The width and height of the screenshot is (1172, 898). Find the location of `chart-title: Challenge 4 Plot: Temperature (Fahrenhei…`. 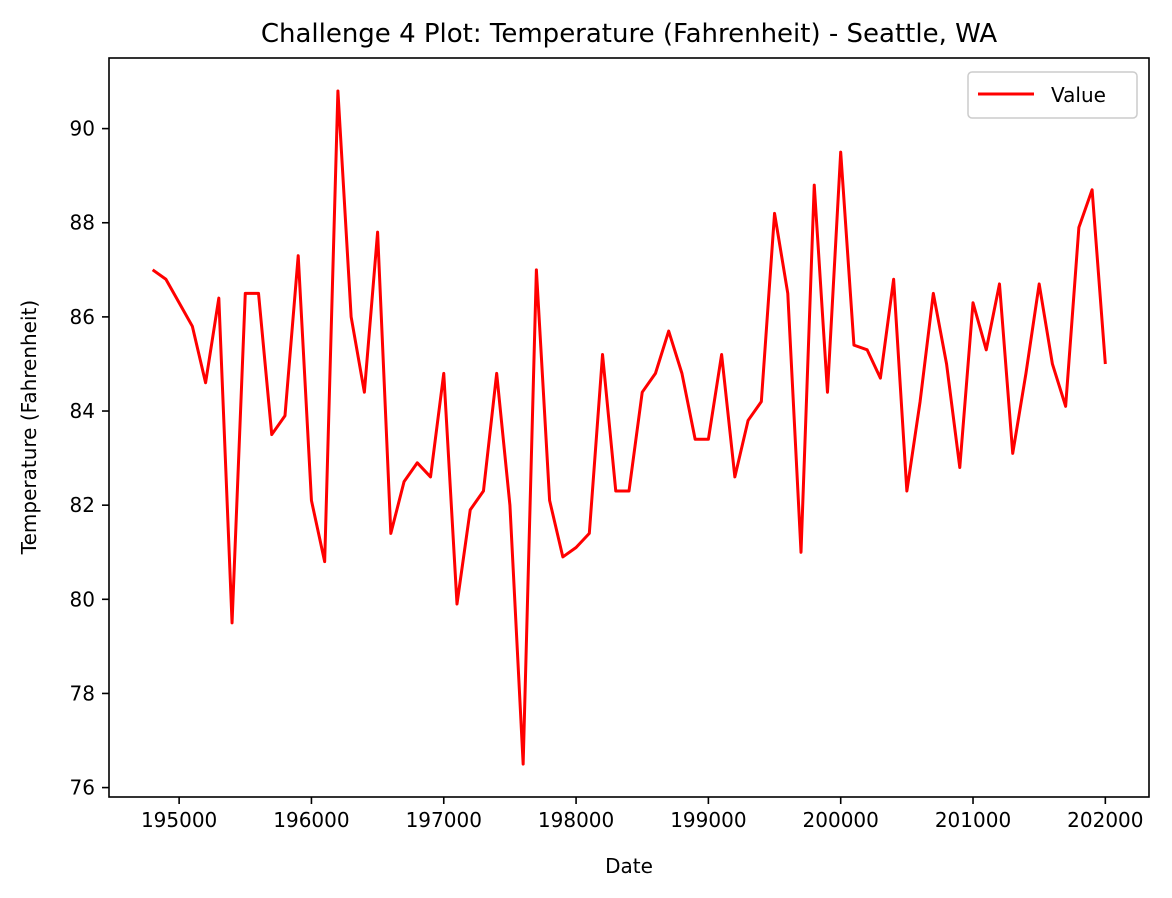

chart-title: Challenge 4 Plot: Temperature (Fahrenhei… is located at coordinates (629, 34).